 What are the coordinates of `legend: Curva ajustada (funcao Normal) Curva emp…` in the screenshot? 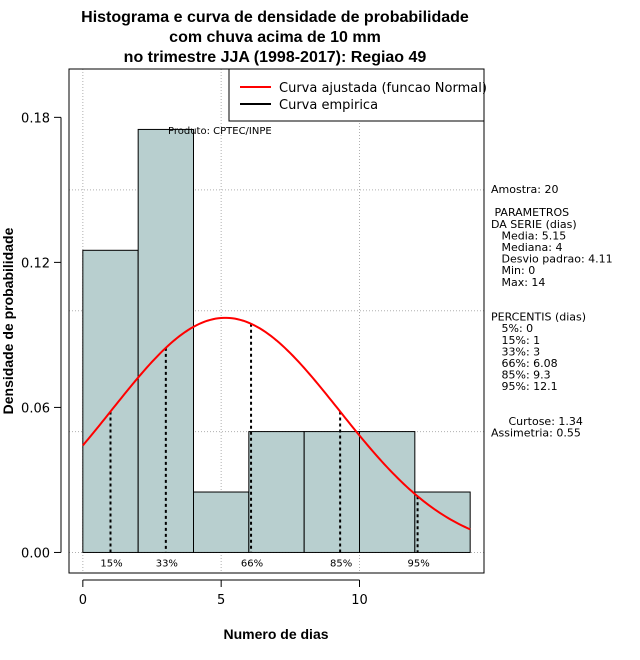 It's located at (357, 95).